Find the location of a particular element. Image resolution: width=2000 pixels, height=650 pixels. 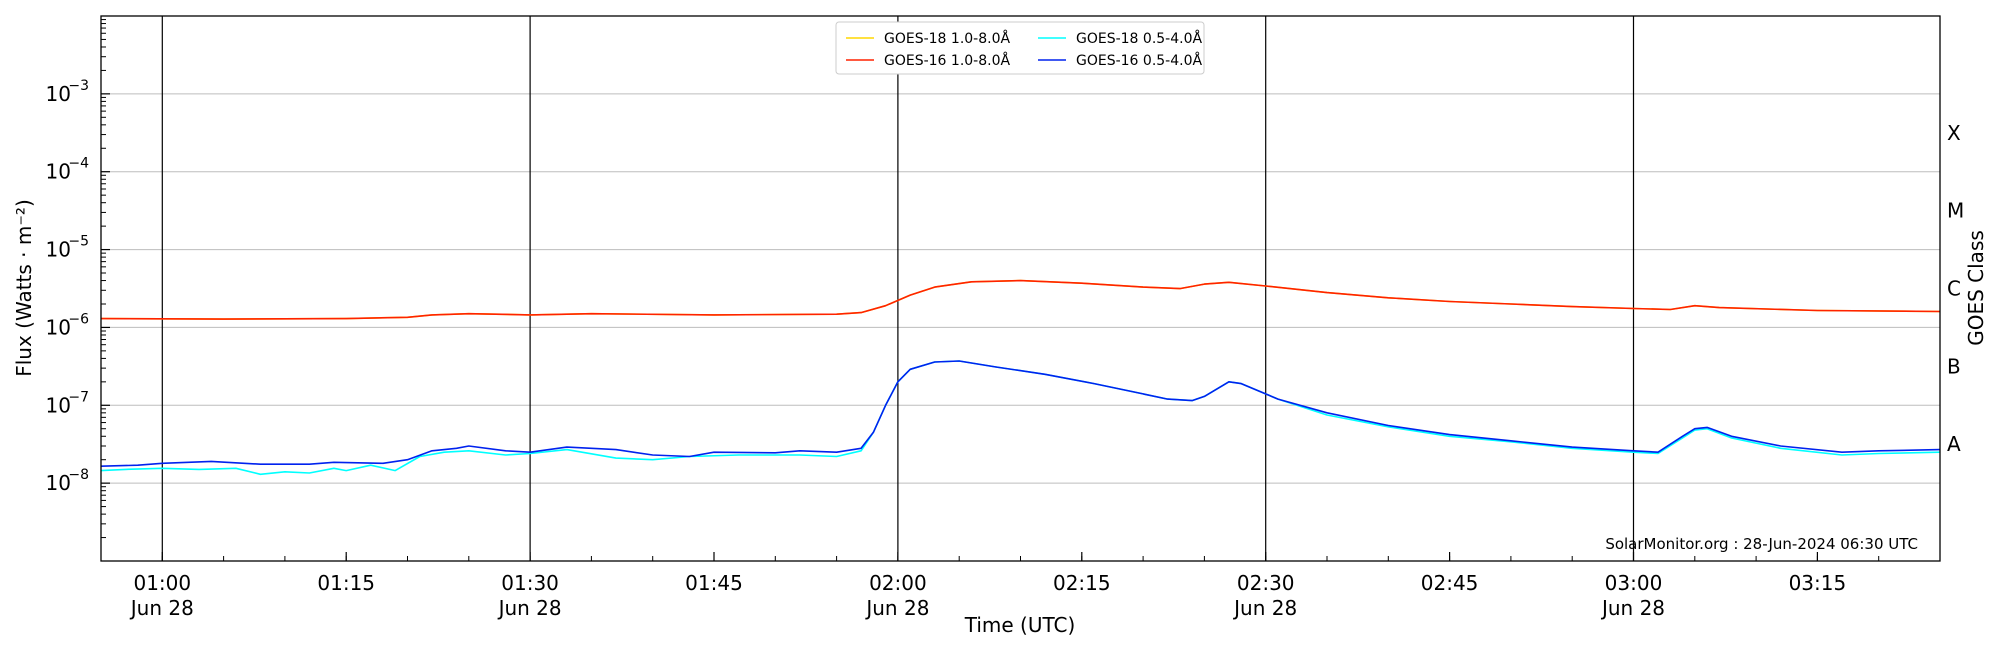

x-tick-label: 02:30 is located at coordinates (1266, 583).